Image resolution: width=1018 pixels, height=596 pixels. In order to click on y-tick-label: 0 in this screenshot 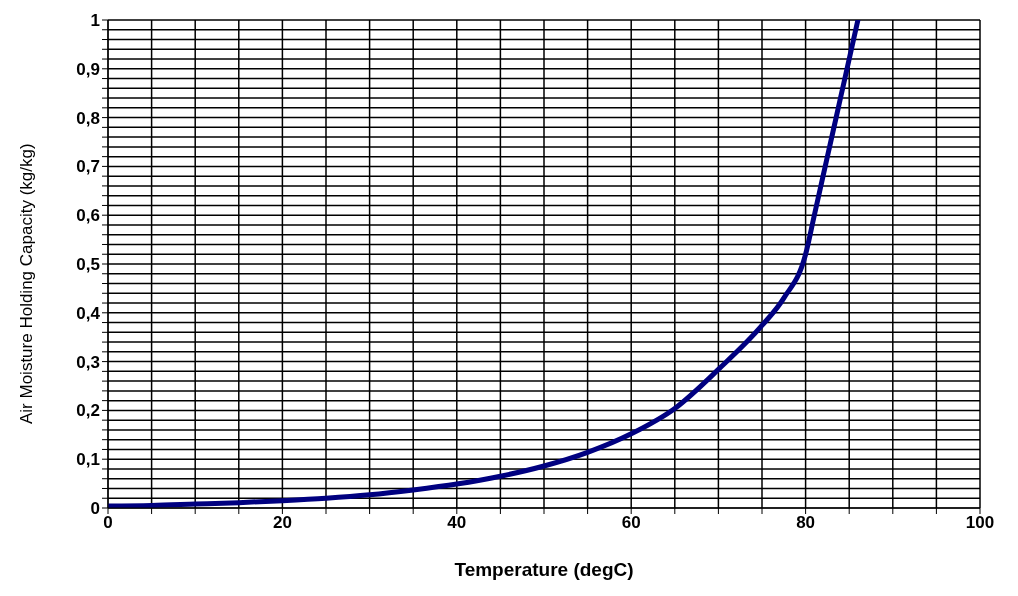, I will do `click(95, 509)`.